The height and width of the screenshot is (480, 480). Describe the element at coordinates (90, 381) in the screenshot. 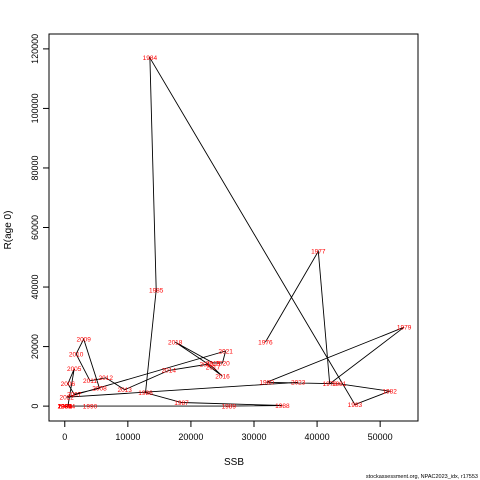

I see `year-label-2011: 2011` at that location.